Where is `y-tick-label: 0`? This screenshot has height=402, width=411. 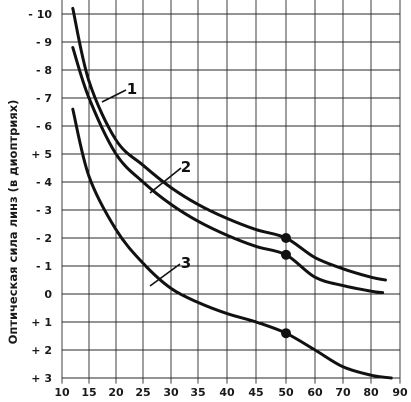 y-tick-label: 0 is located at coordinates (48, 294).